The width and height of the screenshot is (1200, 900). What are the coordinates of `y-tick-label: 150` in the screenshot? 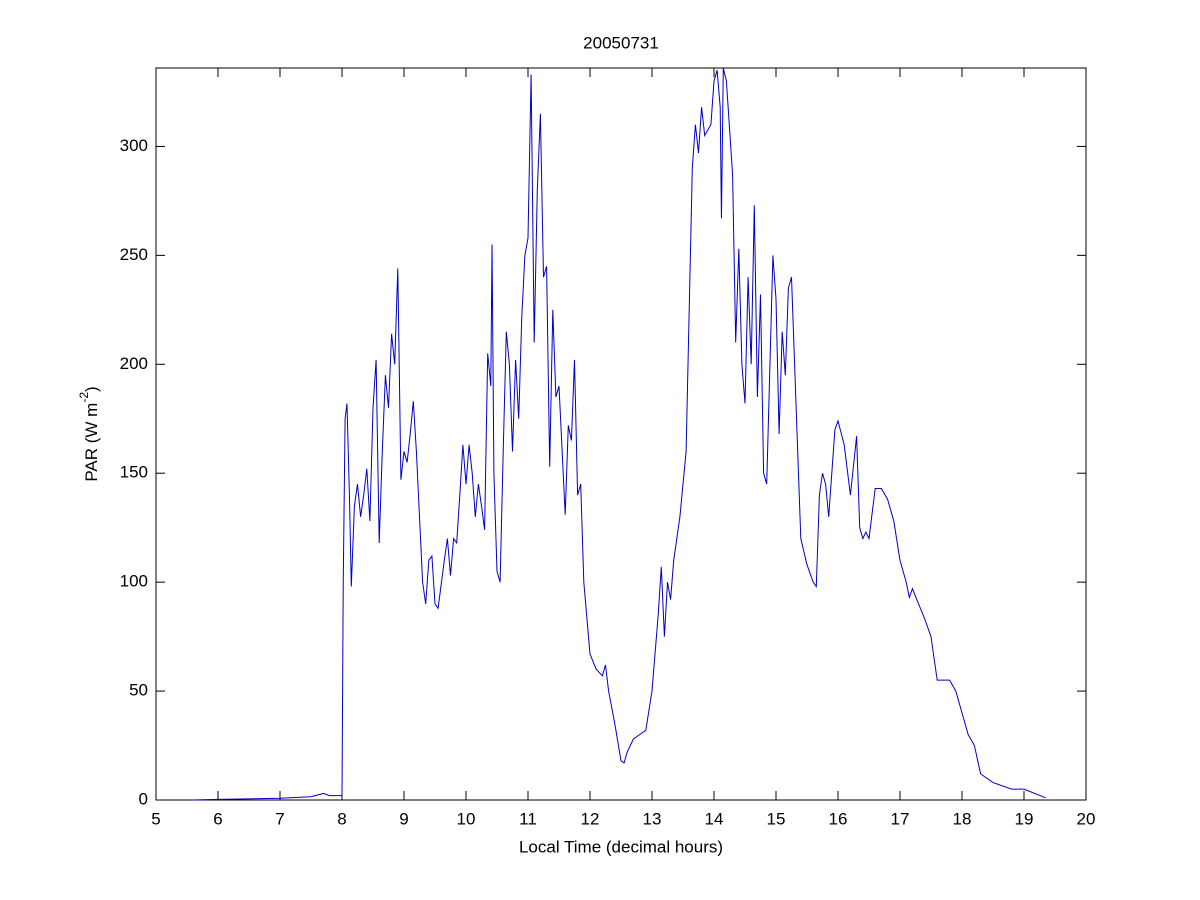 It's located at (134, 472).